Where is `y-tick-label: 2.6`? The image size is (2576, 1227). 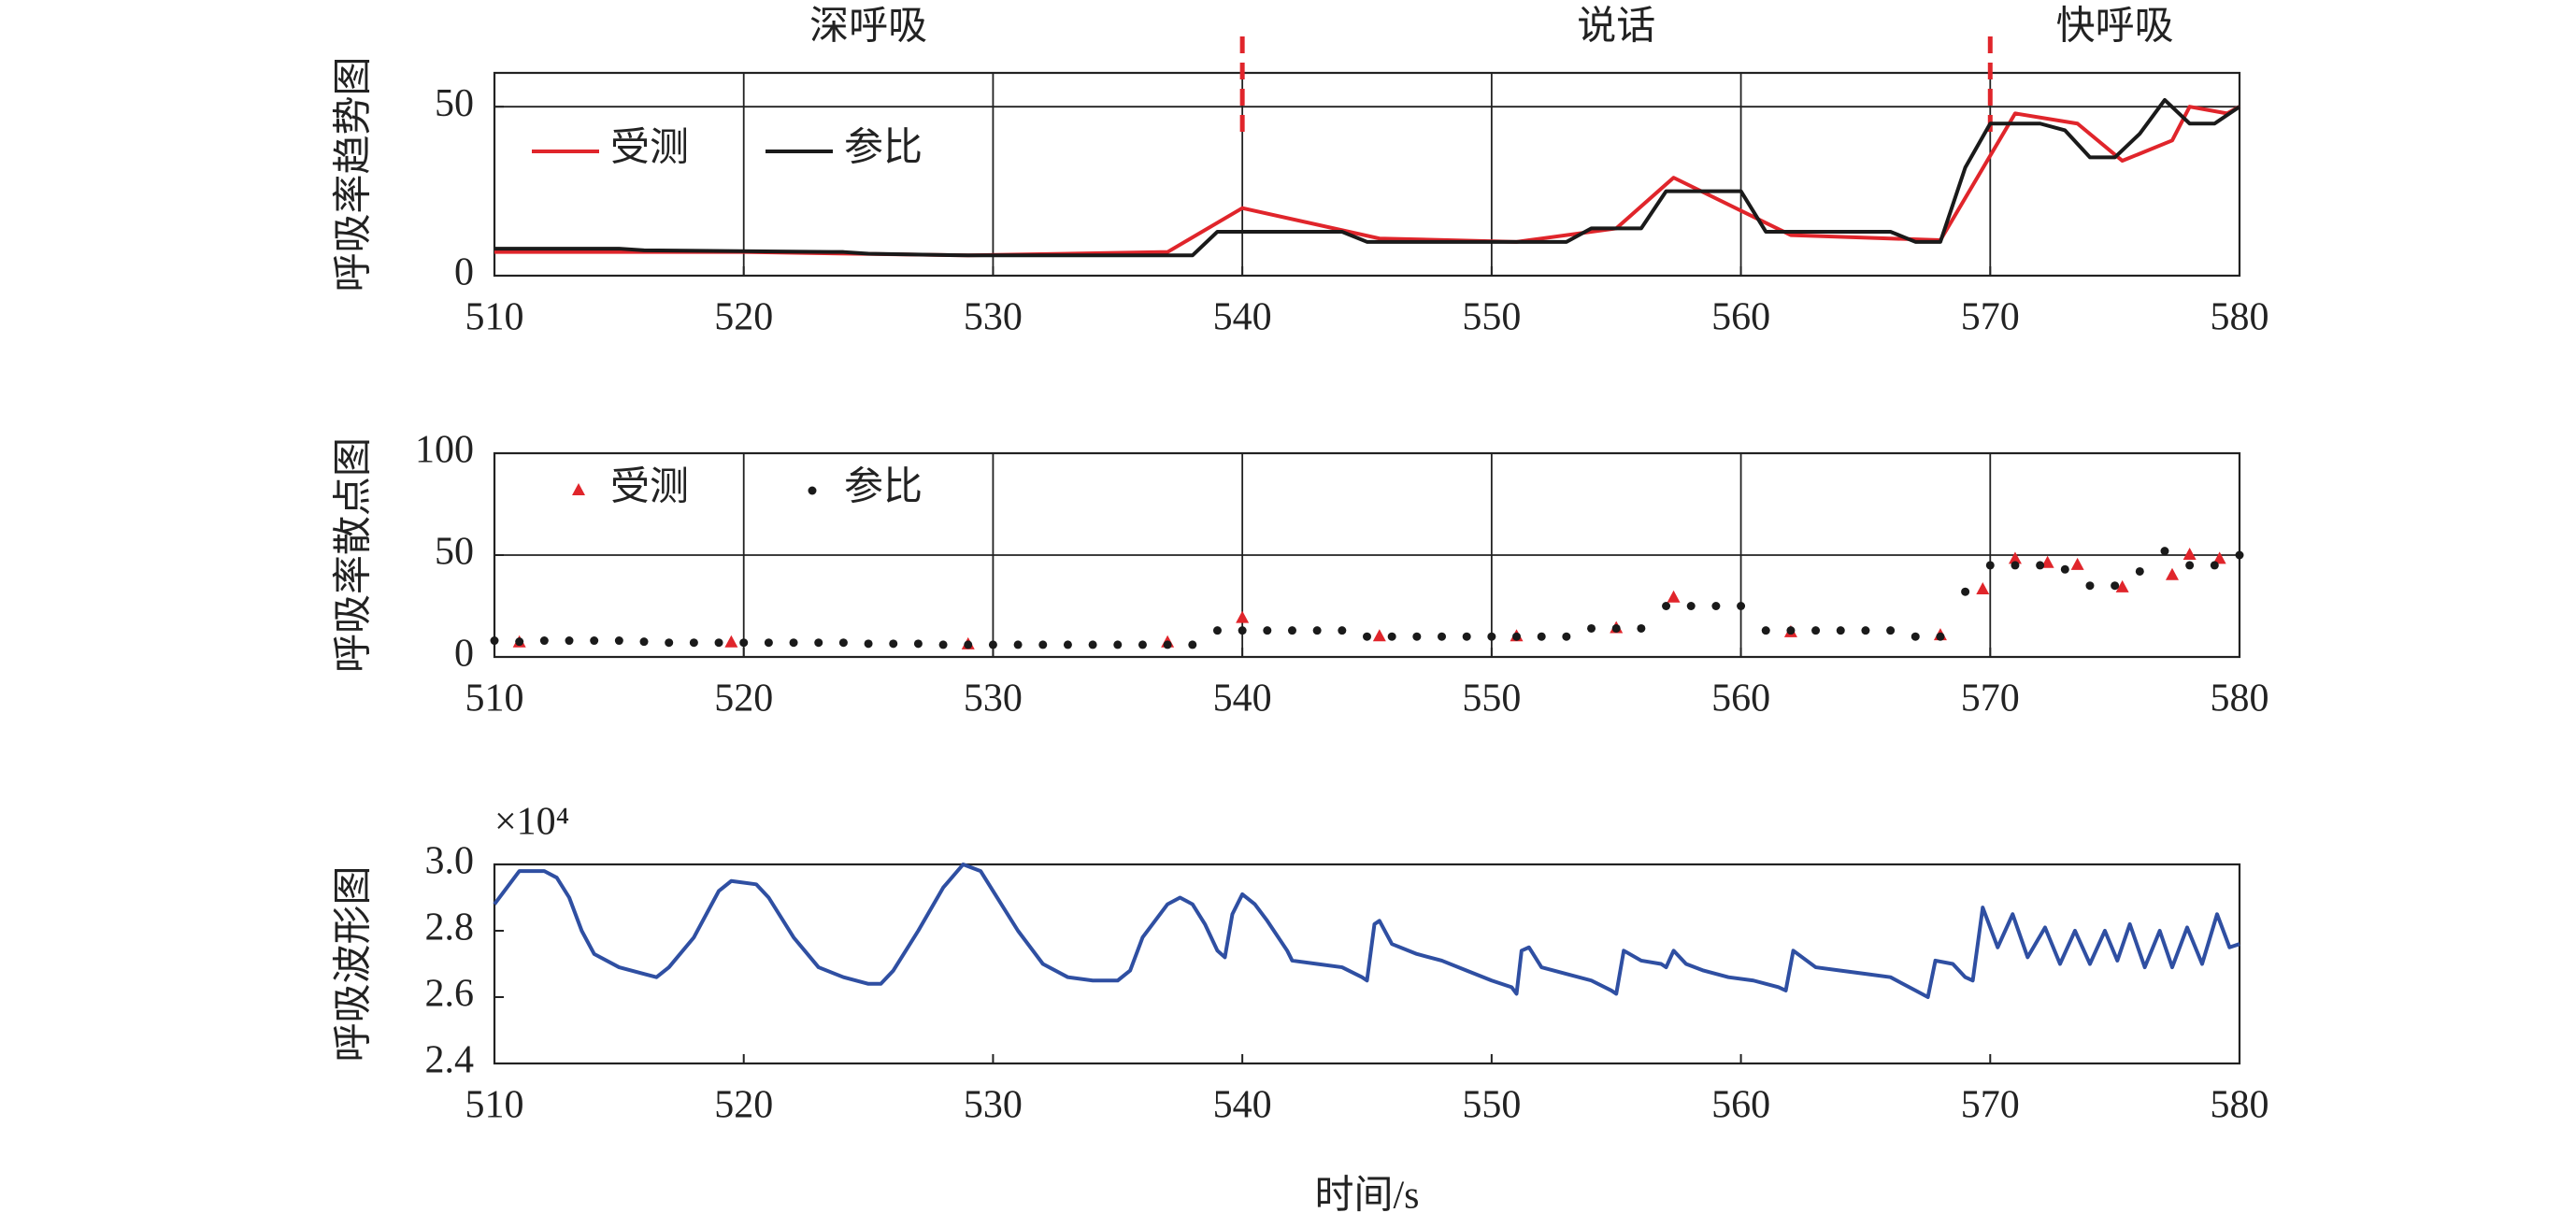 y-tick-label: 2.6 is located at coordinates (450, 994).